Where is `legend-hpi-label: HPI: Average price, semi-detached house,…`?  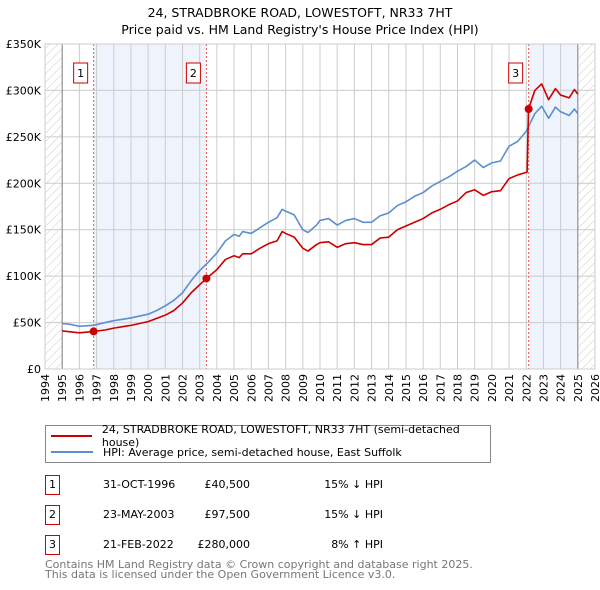 legend-hpi-label: HPI: Average price, semi-detached house,… is located at coordinates (252, 452).